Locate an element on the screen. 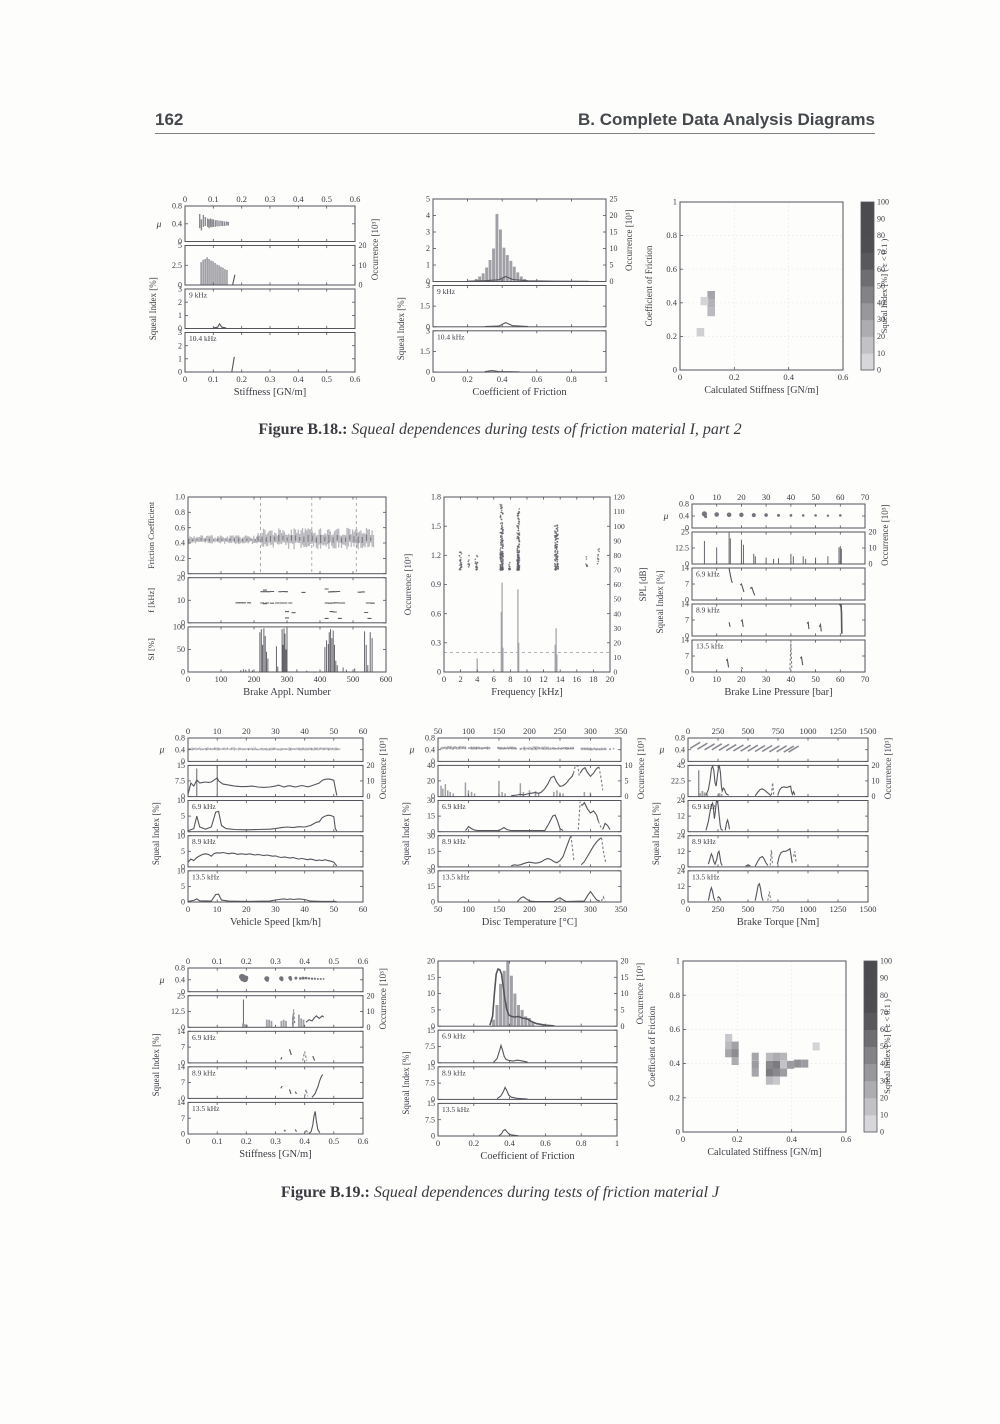  svg-text: 0.5 is located at coordinates (334, 961).